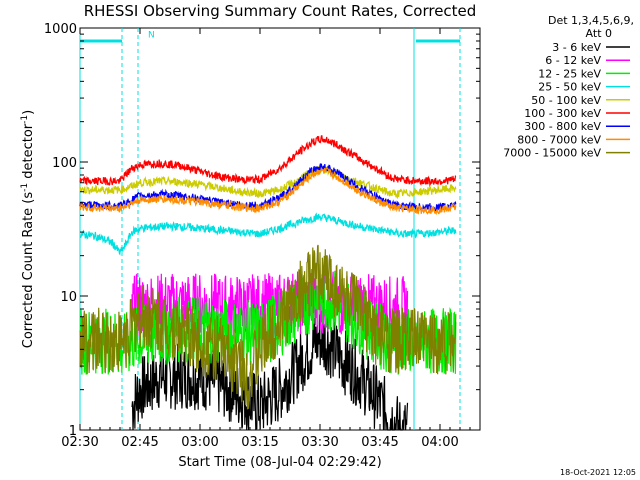  I want to click on legend-label-6: 300 - 800 keV, so click(562, 126).